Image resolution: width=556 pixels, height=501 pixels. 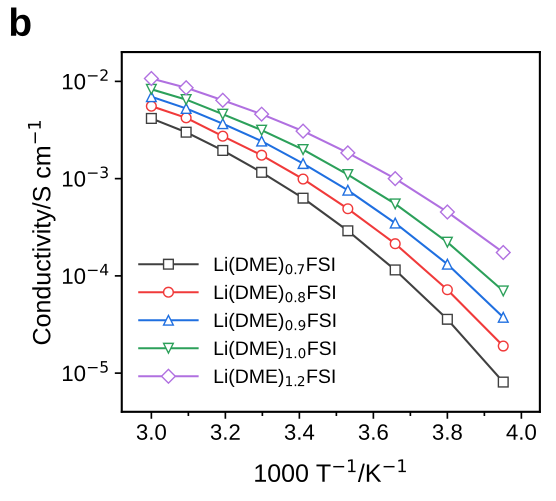 I want to click on x-tick-label: 4.0, so click(x=521, y=432).